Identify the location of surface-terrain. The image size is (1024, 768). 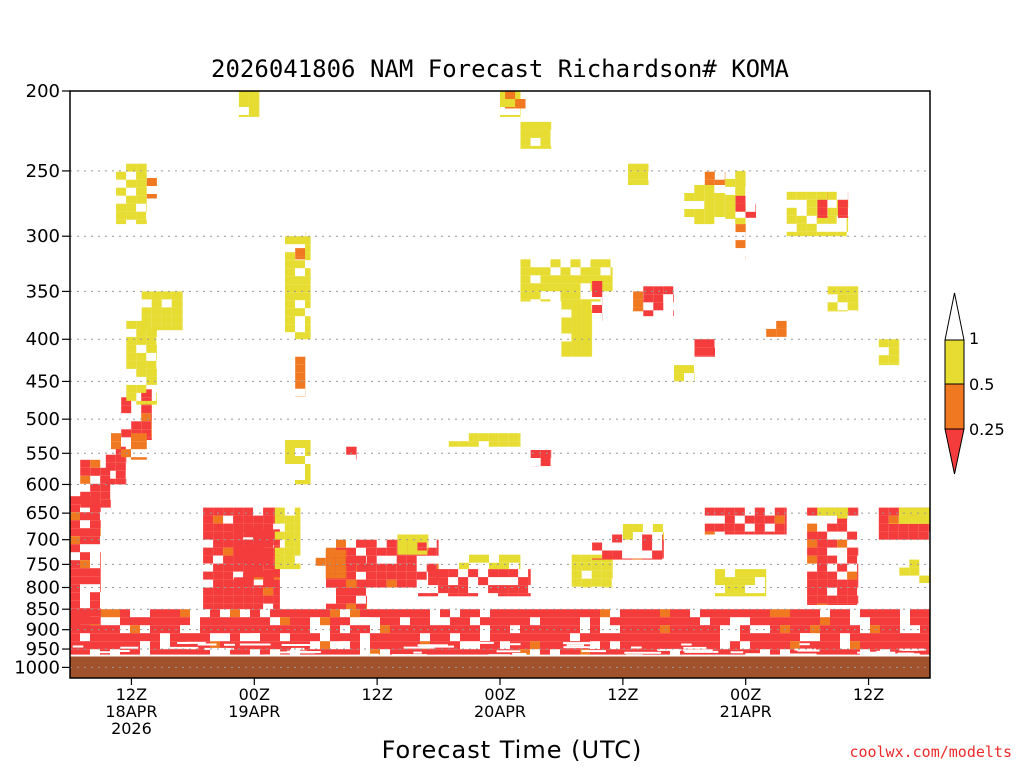
(500, 667).